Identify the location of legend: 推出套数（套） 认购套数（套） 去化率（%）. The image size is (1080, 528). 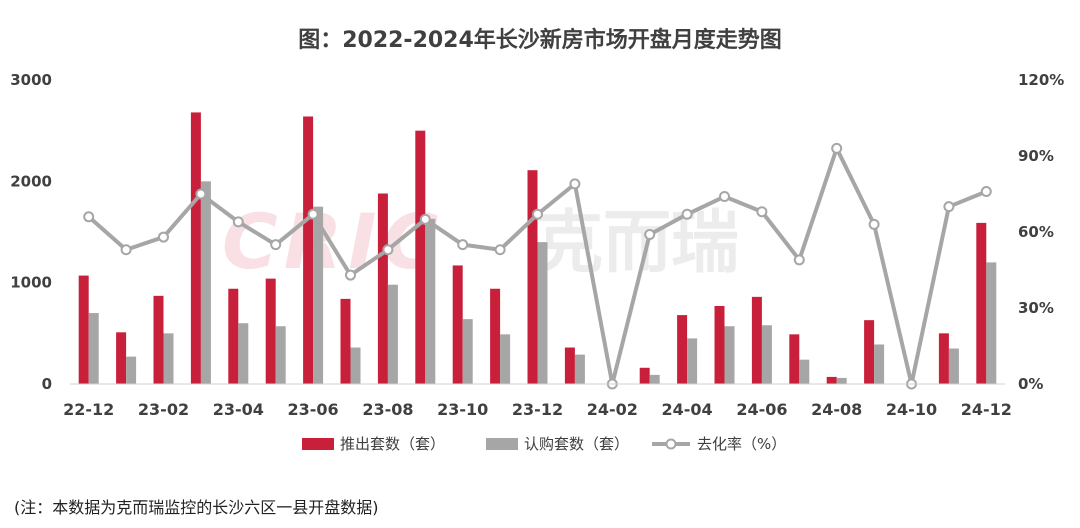
(544, 444).